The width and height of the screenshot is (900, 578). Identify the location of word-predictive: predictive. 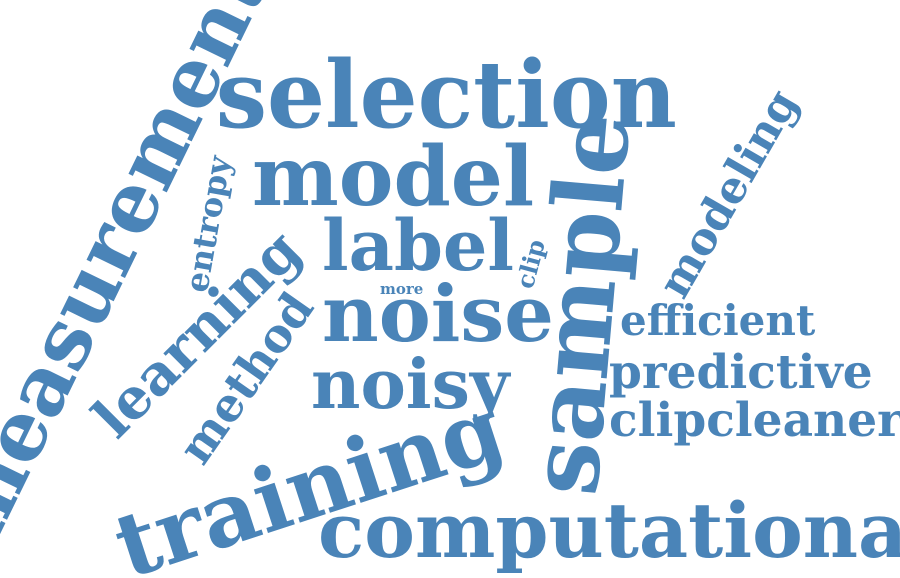
(741, 372).